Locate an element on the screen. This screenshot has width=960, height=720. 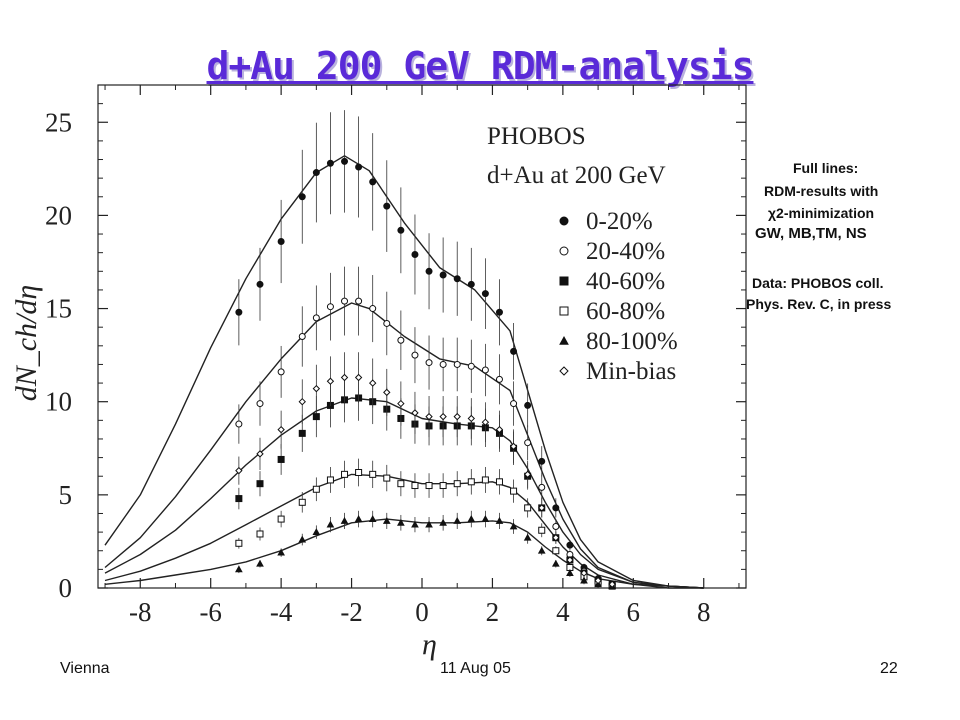
fit-note-line3: χ2-minimization is located at coordinates (821, 213).